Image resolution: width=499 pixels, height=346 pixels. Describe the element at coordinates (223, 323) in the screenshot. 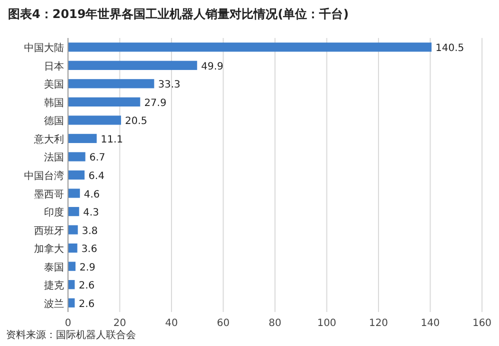

I see `x-tick-label: 60` at that location.